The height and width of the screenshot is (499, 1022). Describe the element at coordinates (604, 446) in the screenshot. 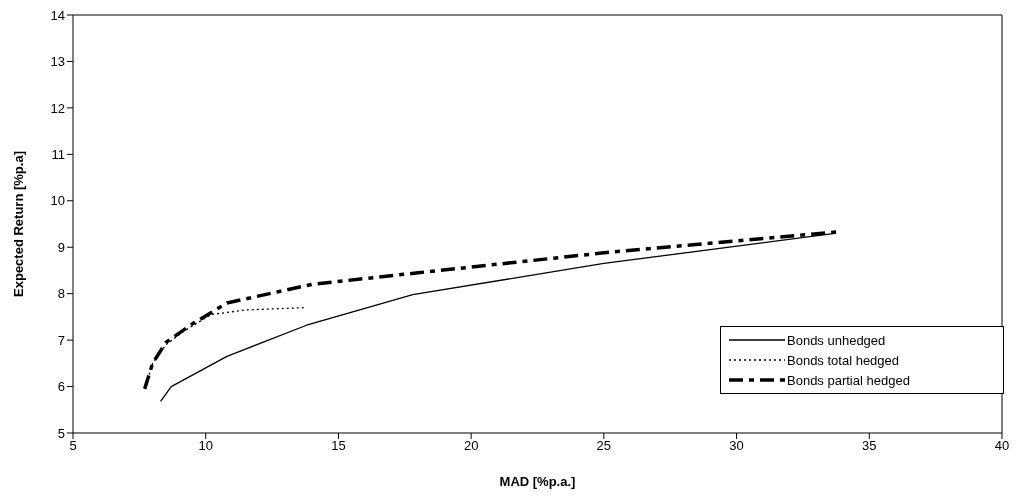

I see `x-tick-label: 25` at that location.